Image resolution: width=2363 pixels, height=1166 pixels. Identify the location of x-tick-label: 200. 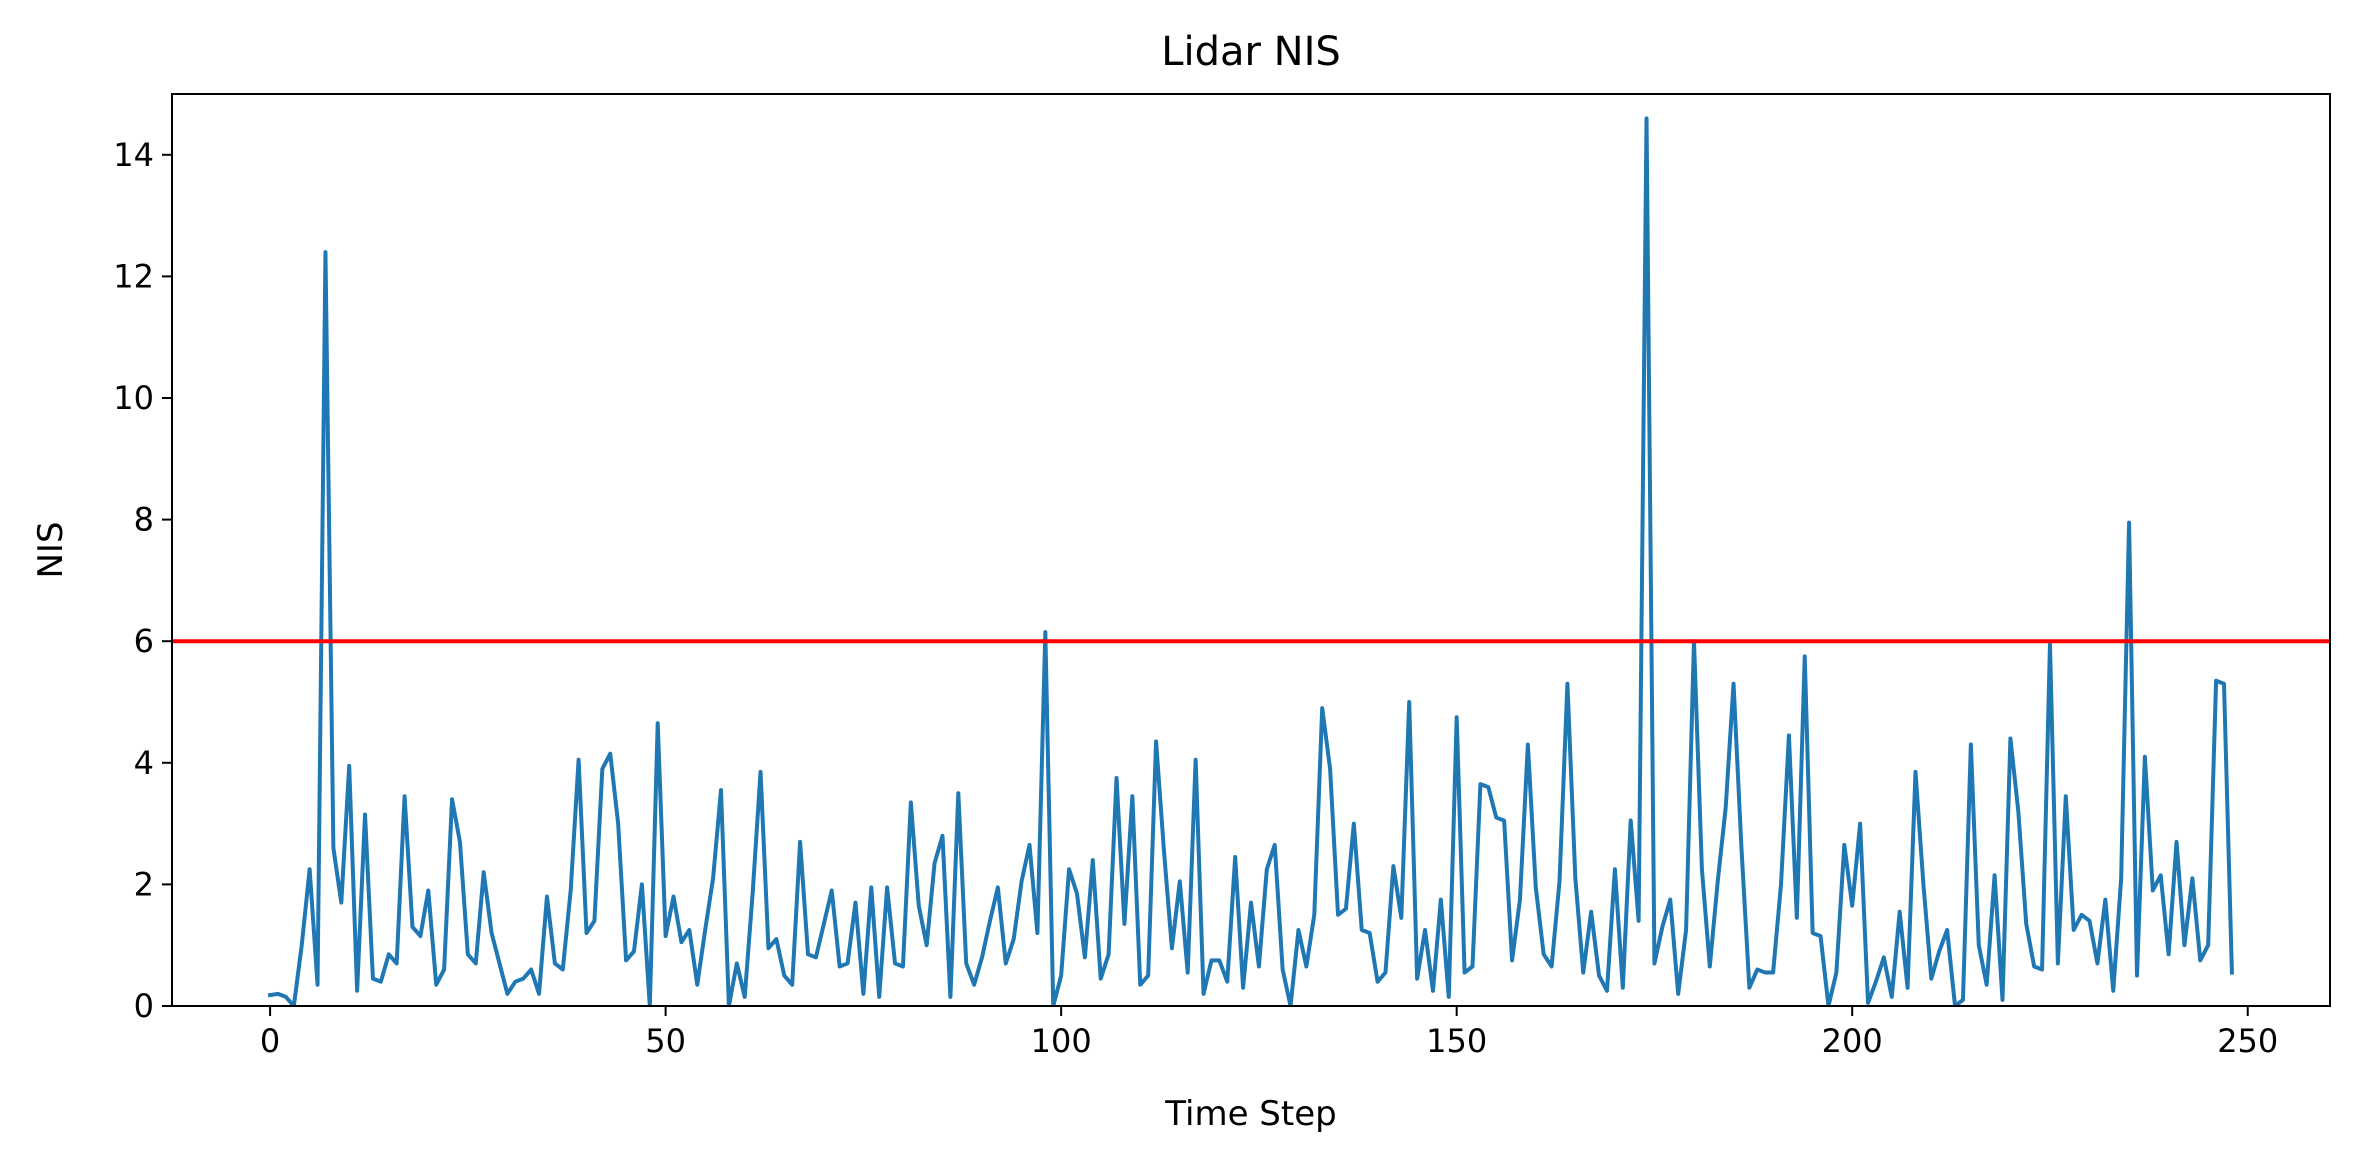
(1852, 1041).